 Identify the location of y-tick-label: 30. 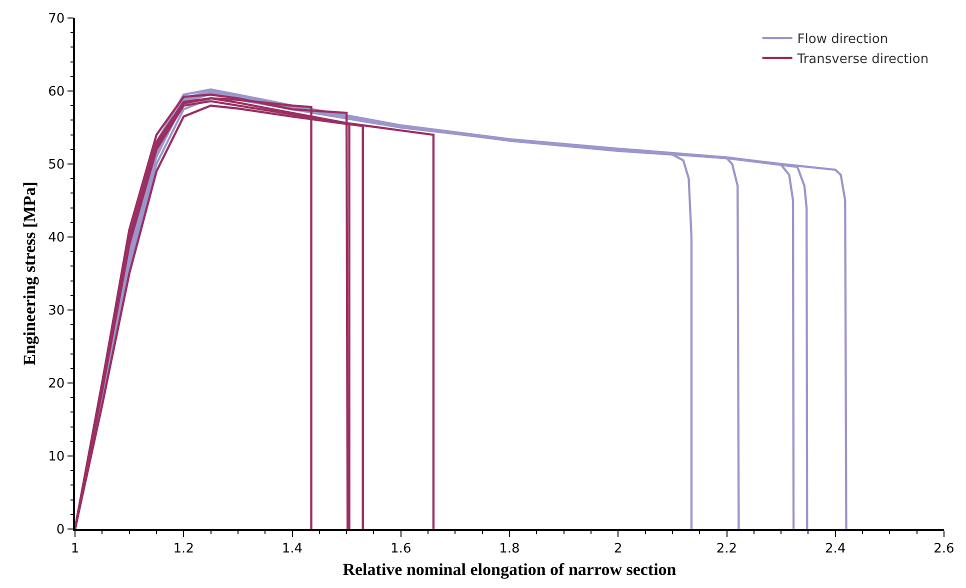
(56, 311).